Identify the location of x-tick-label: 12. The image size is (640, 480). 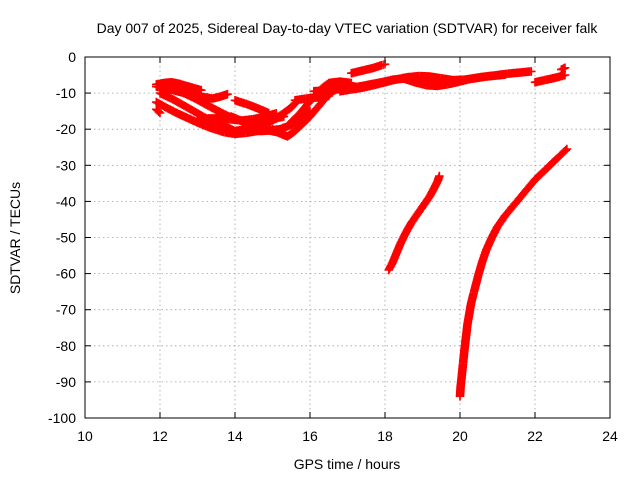
(160, 436).